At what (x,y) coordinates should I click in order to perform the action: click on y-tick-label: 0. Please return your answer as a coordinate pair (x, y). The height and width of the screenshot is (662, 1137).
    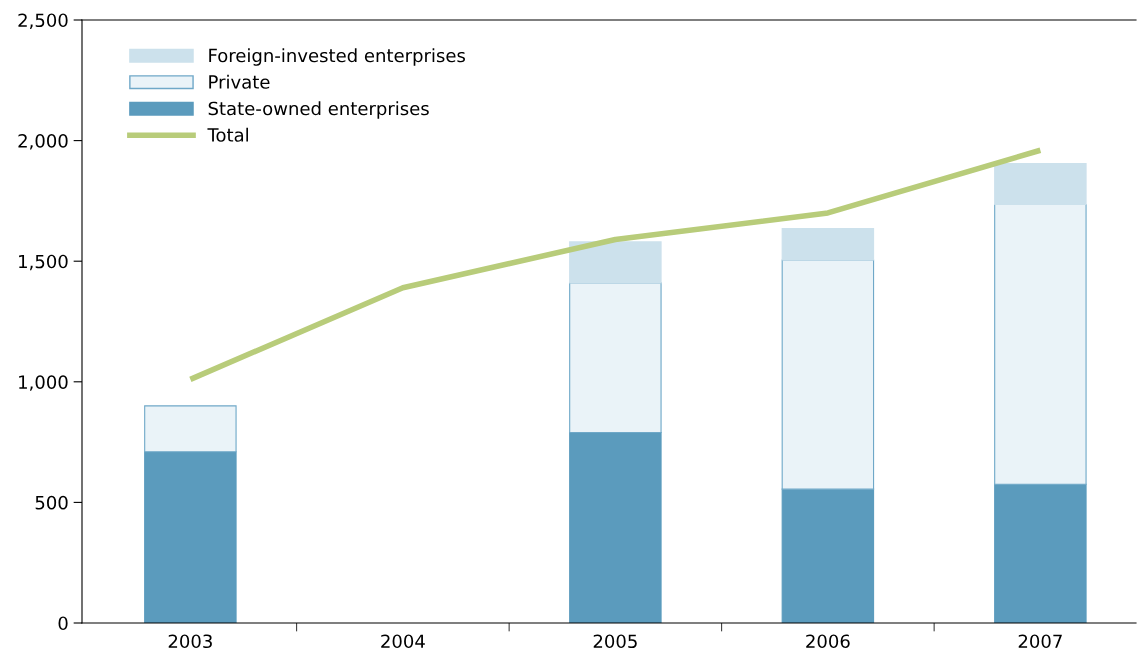
    Looking at the image, I should click on (63, 623).